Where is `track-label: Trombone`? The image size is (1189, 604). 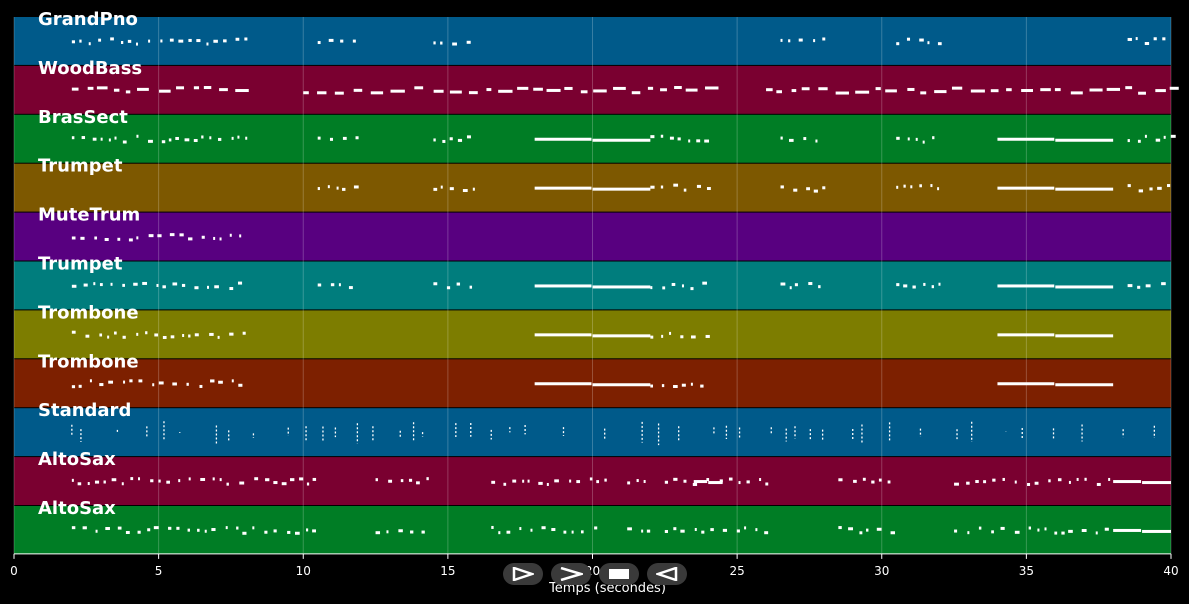
track-label: Trombone is located at coordinates (88, 312).